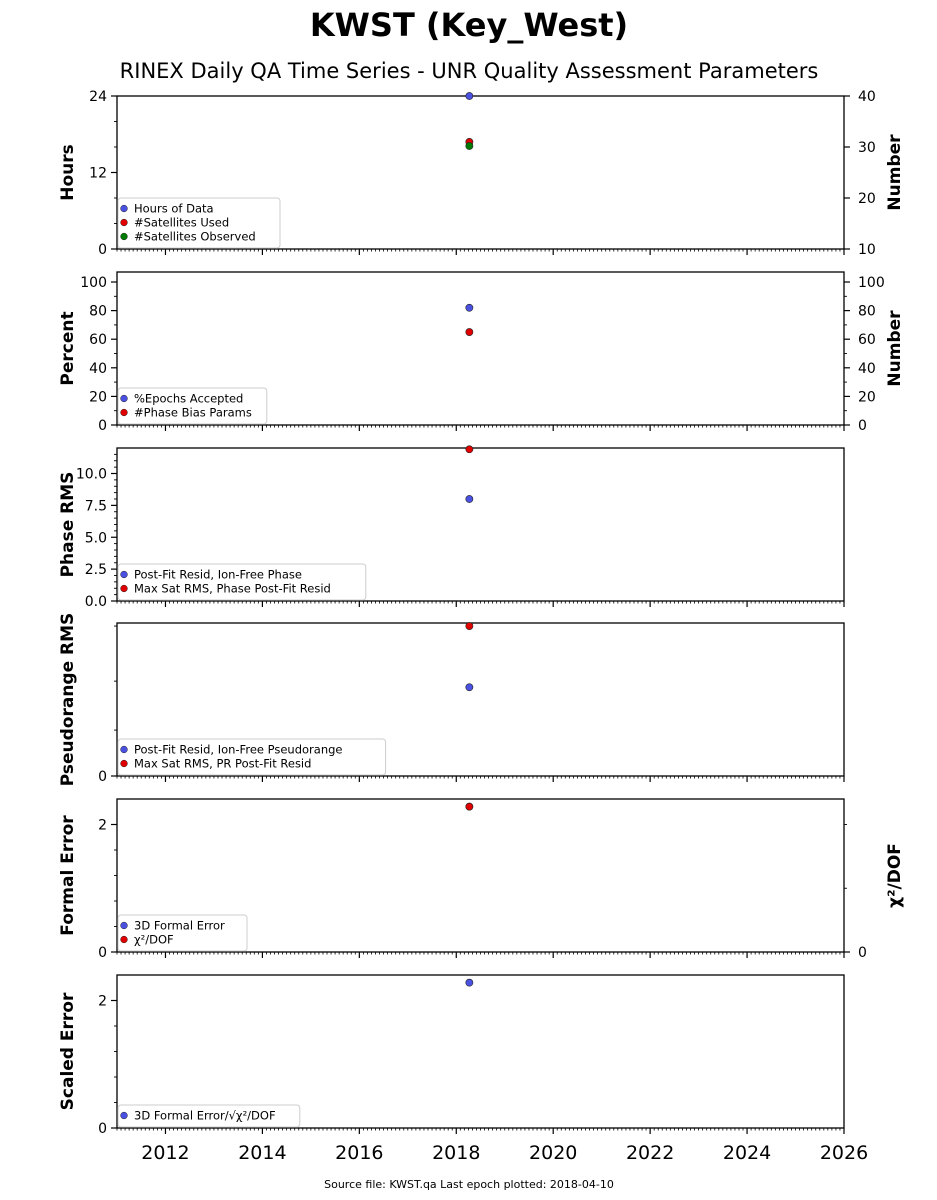 This screenshot has width=937, height=1200. Describe the element at coordinates (895, 875) in the screenshot. I see `y2-axis-label: χ²/DOF` at that location.